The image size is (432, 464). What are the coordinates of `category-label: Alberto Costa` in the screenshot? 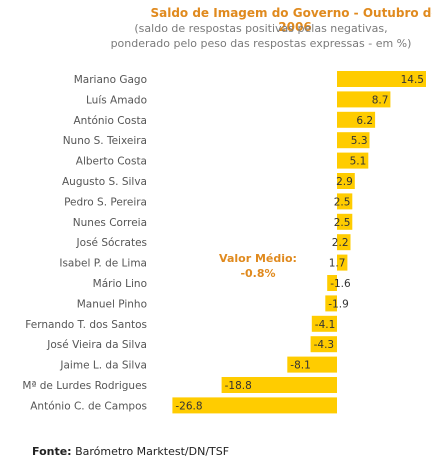 It's located at (111, 162).